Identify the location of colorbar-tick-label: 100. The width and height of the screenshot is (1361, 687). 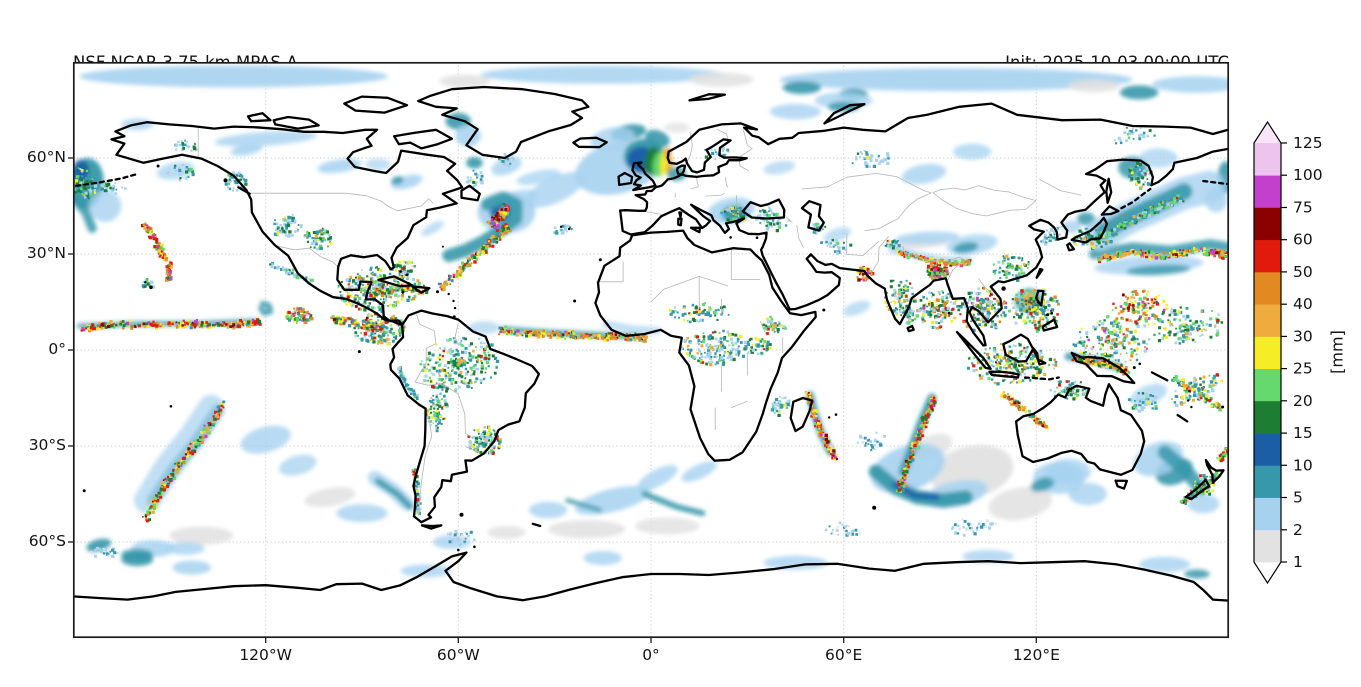
(1308, 175).